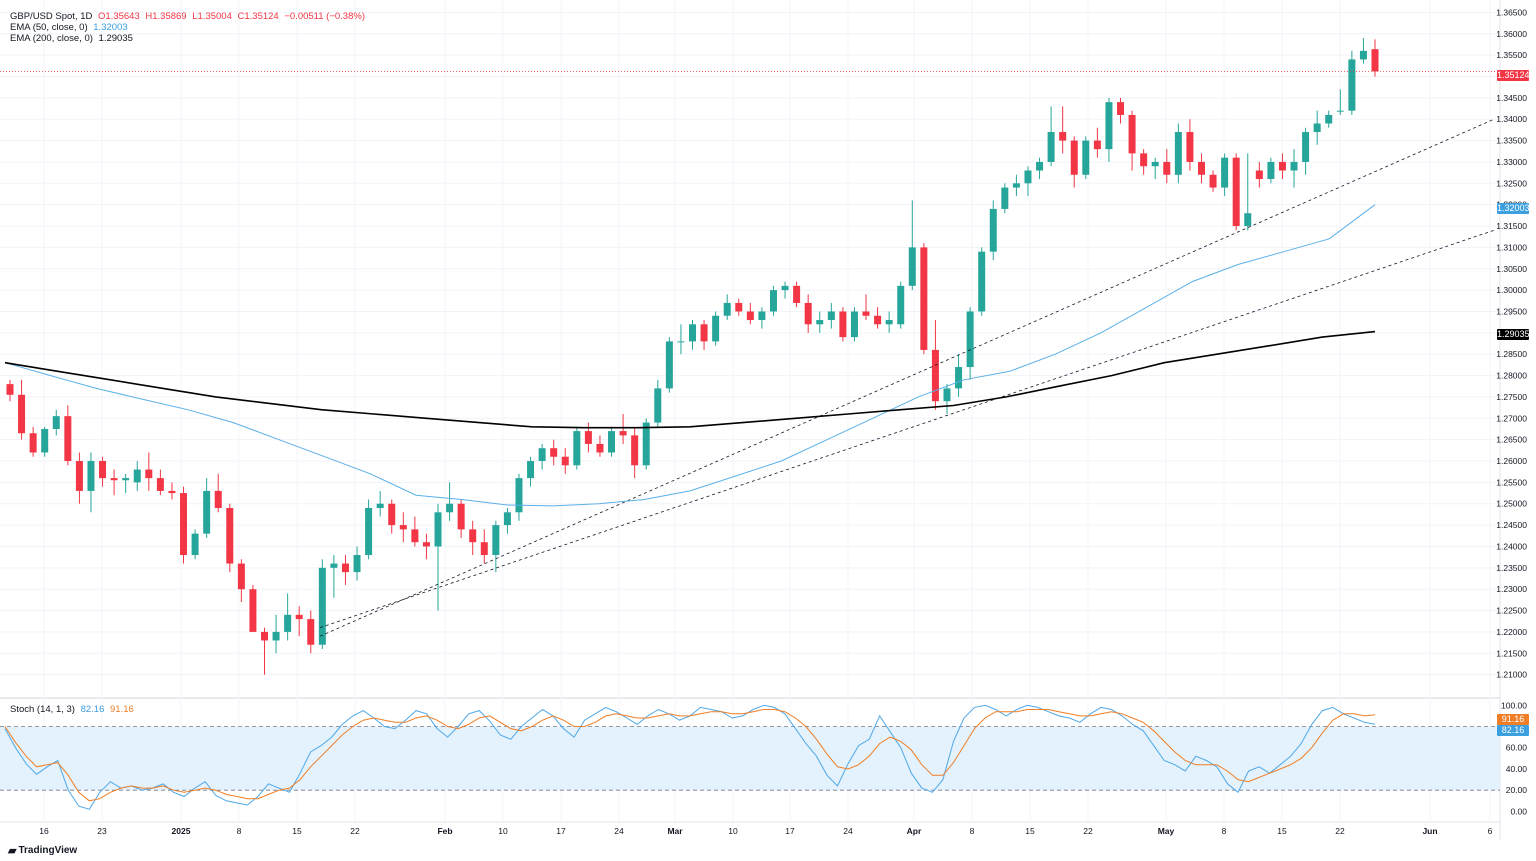  I want to click on price-tick-label: 1.26500, so click(1511, 440).